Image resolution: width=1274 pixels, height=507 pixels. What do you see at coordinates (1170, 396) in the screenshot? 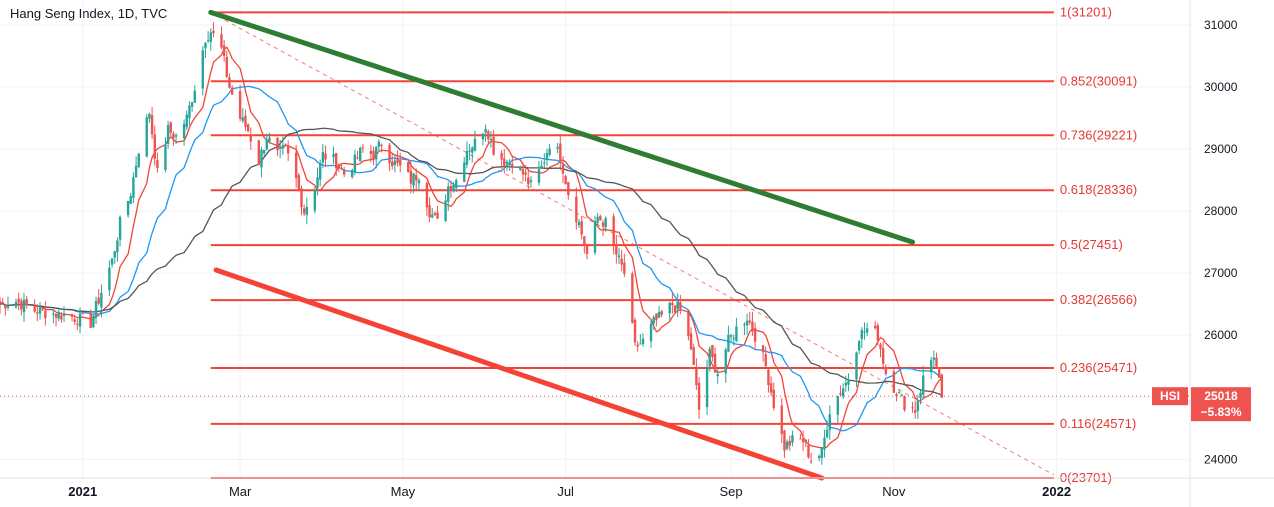
I see `symbol-label: HSI` at bounding box center [1170, 396].